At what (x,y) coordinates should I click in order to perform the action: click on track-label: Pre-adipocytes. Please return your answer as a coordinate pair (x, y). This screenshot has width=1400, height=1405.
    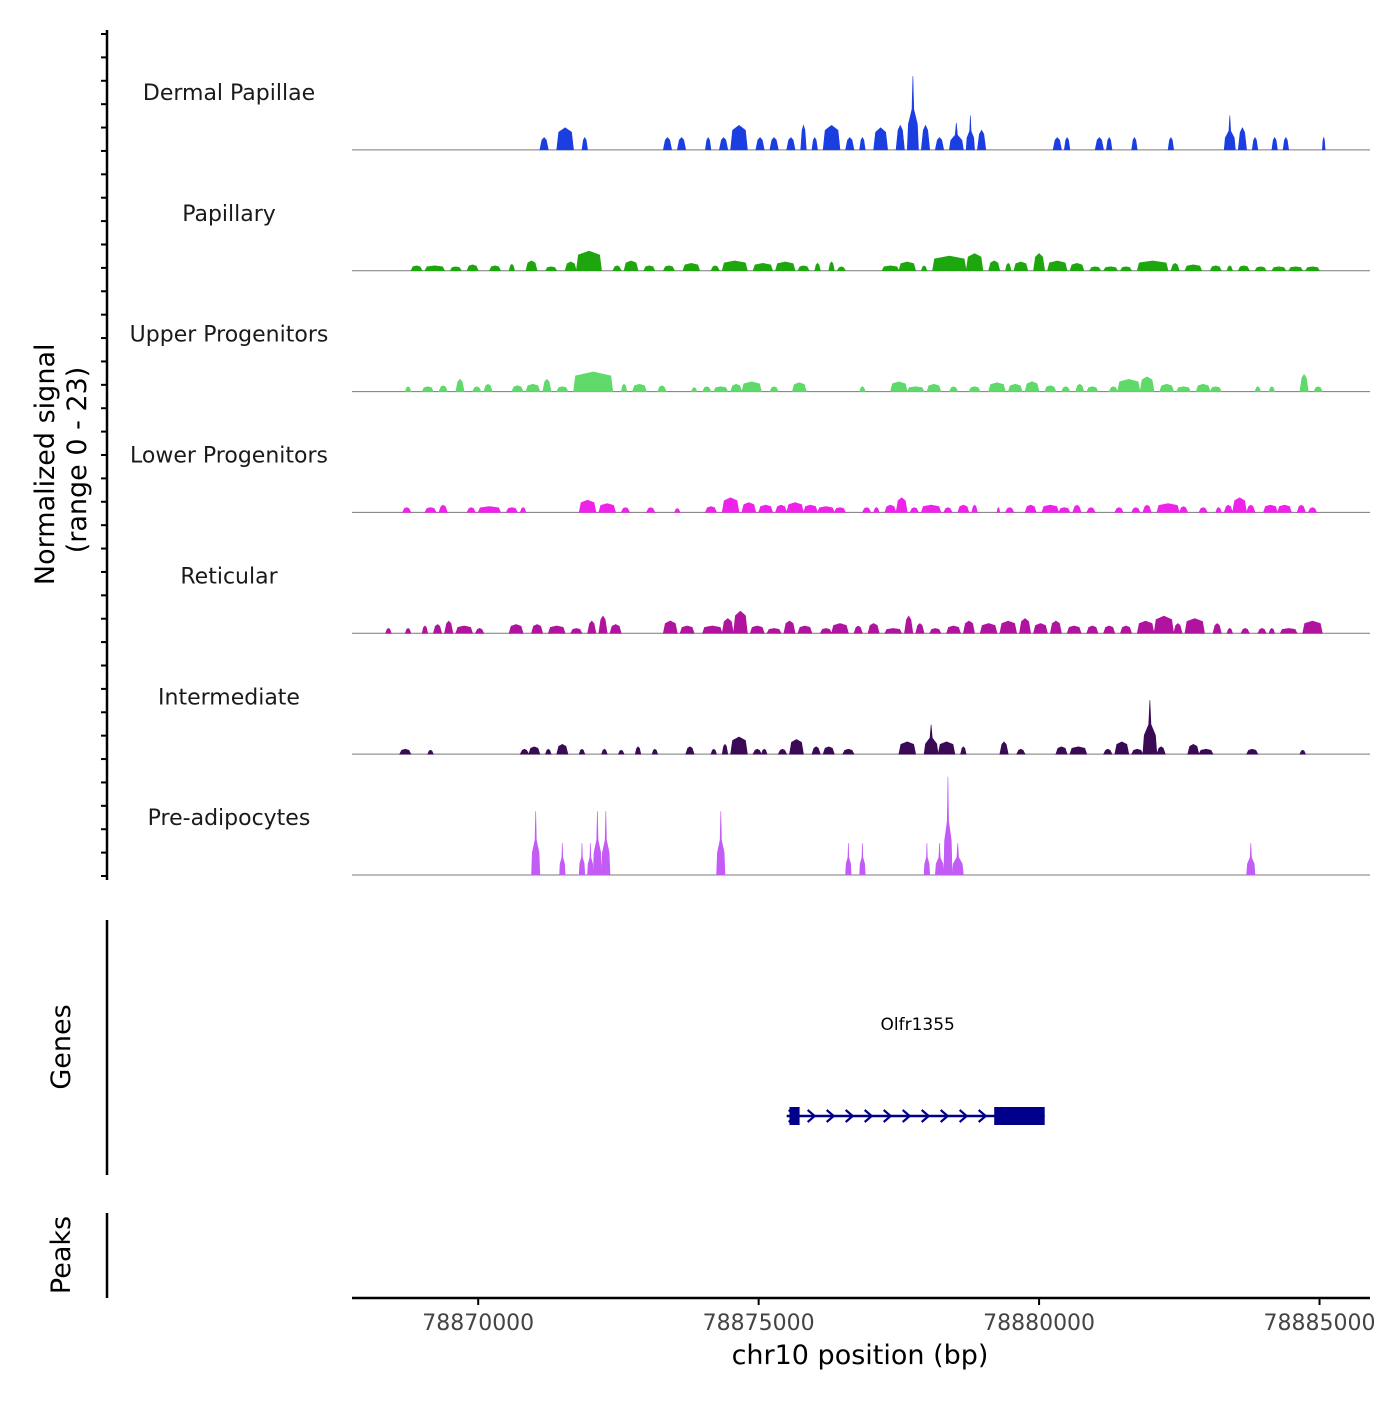
    Looking at the image, I should click on (229, 818).